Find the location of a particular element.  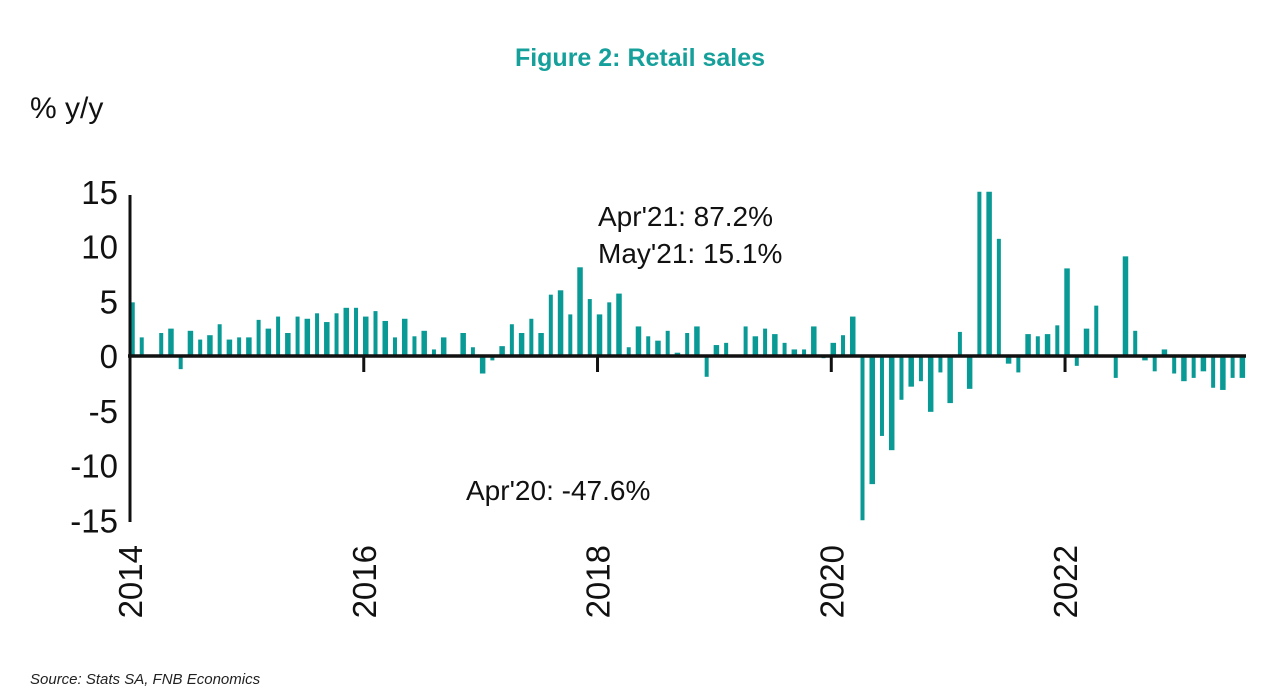

y-tick-label: 5 is located at coordinates (109, 301).